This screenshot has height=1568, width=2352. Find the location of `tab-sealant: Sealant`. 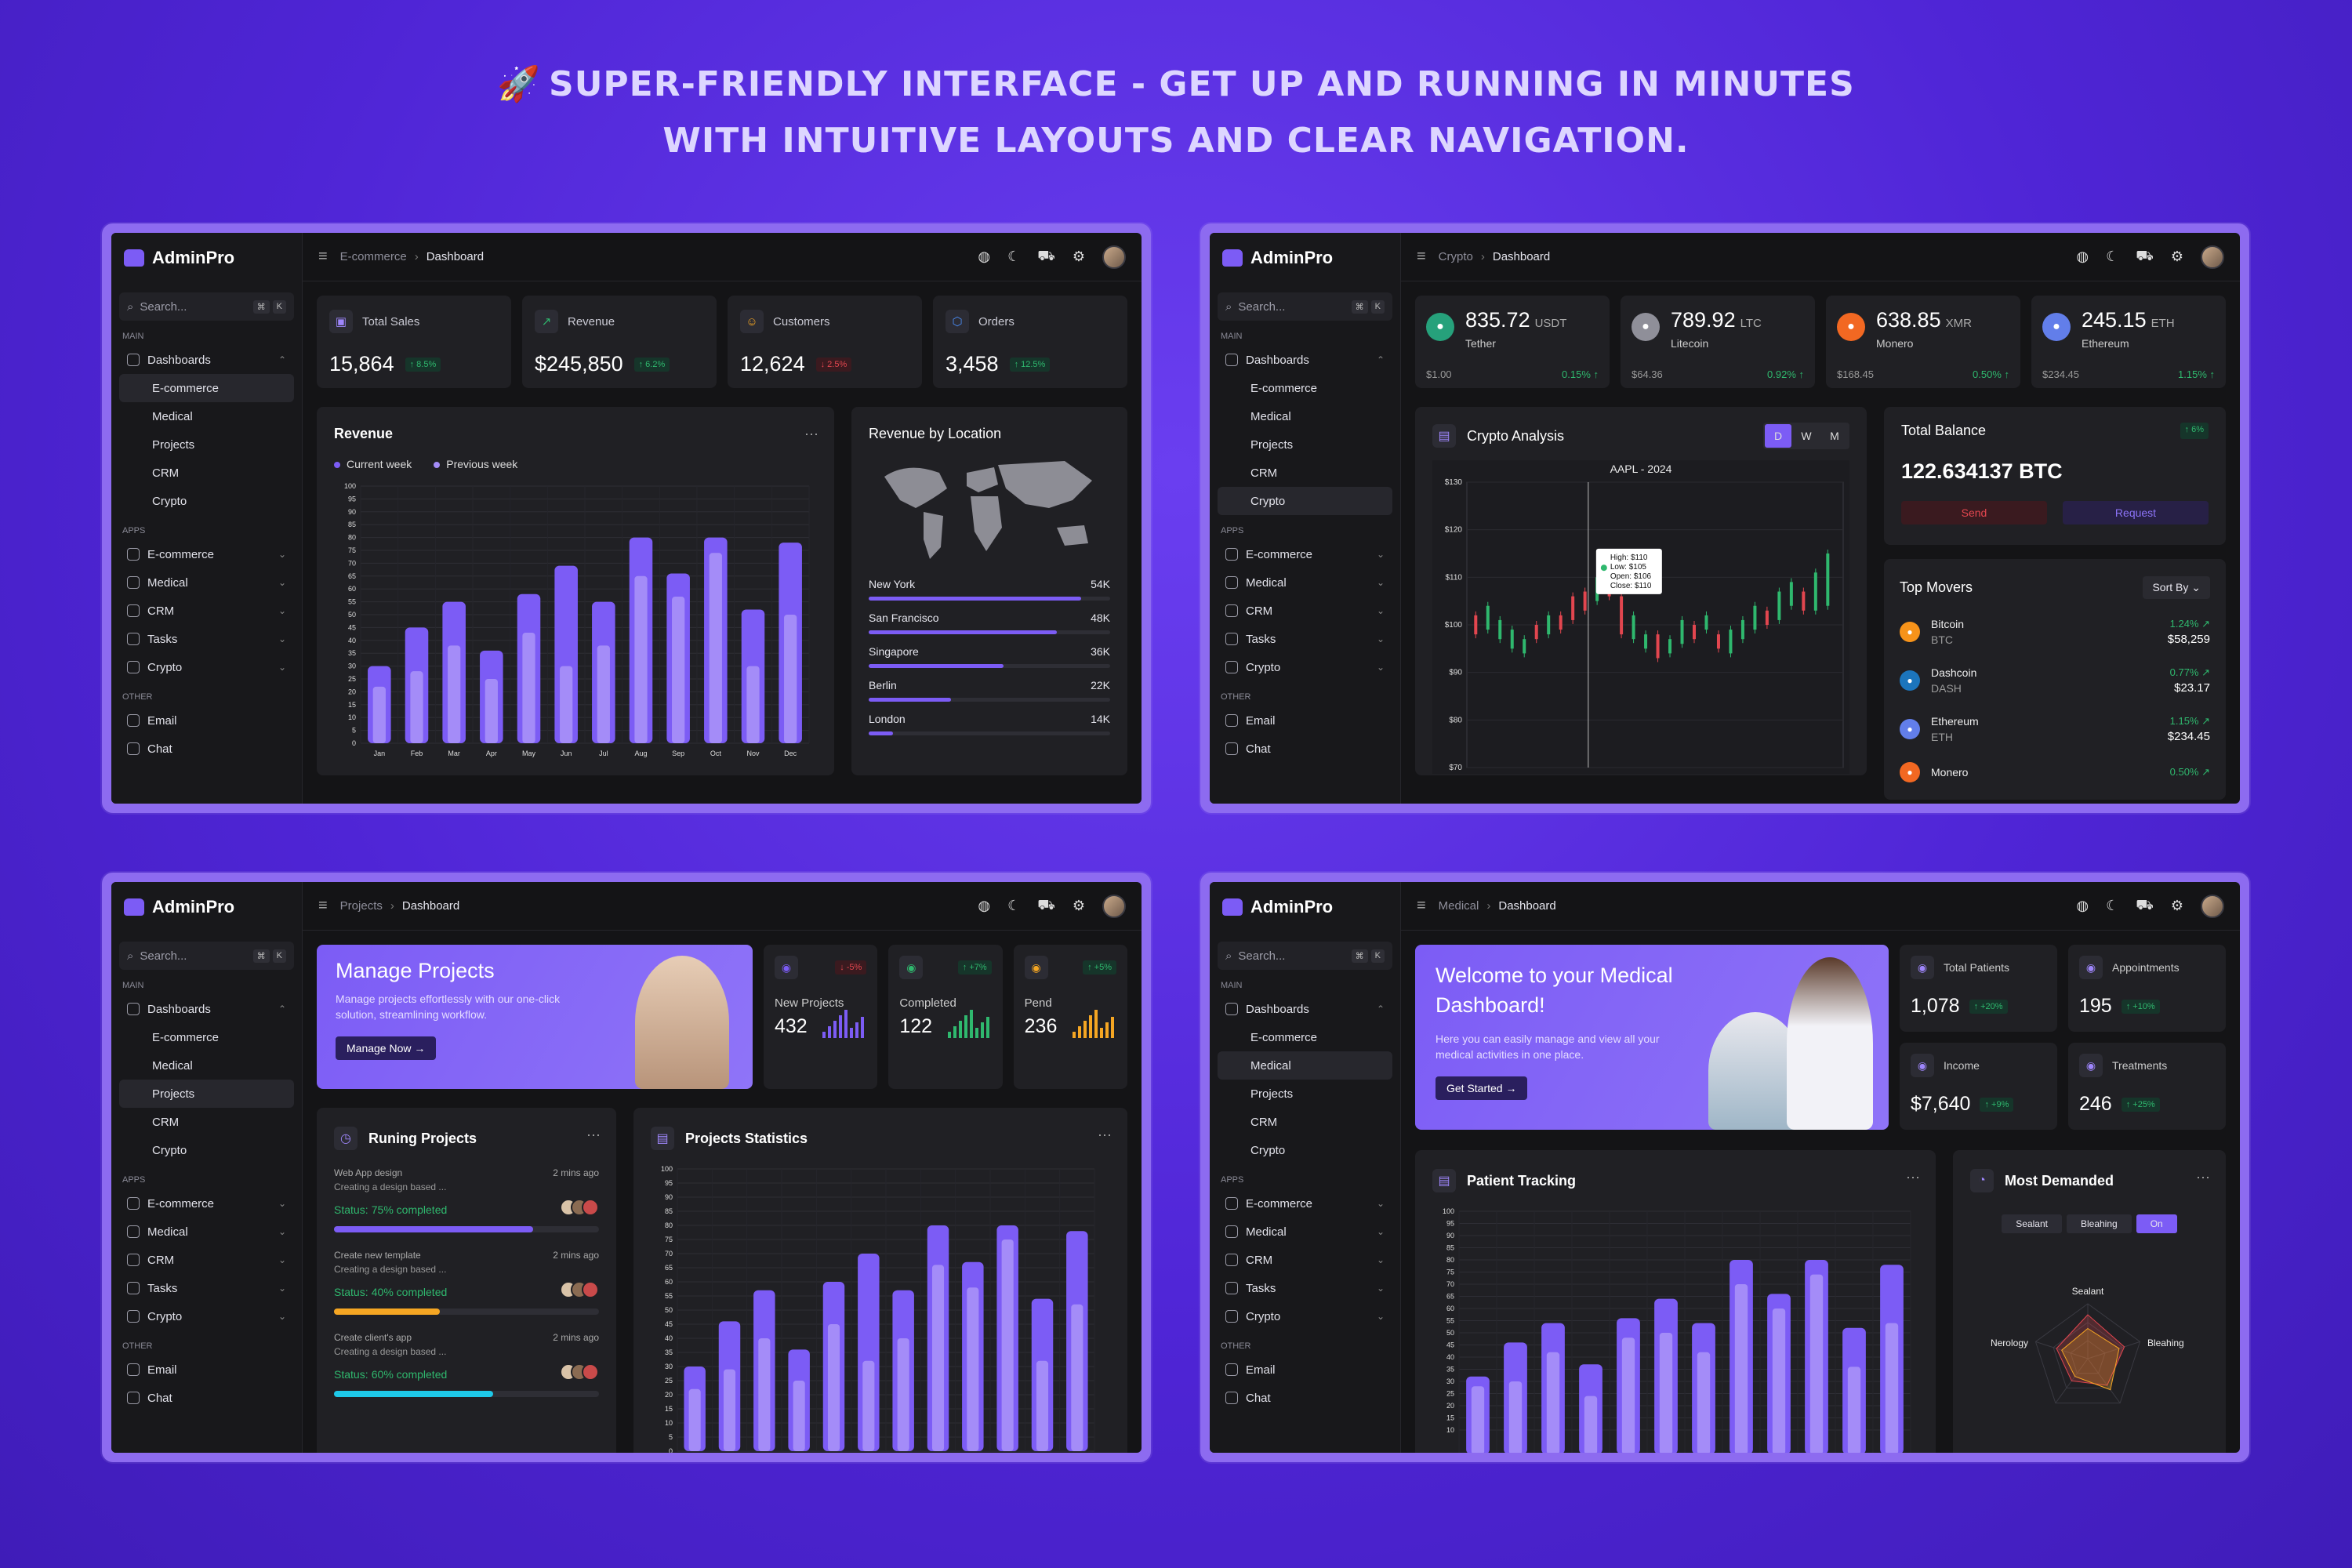

tab-sealant: Sealant is located at coordinates (2032, 1223).